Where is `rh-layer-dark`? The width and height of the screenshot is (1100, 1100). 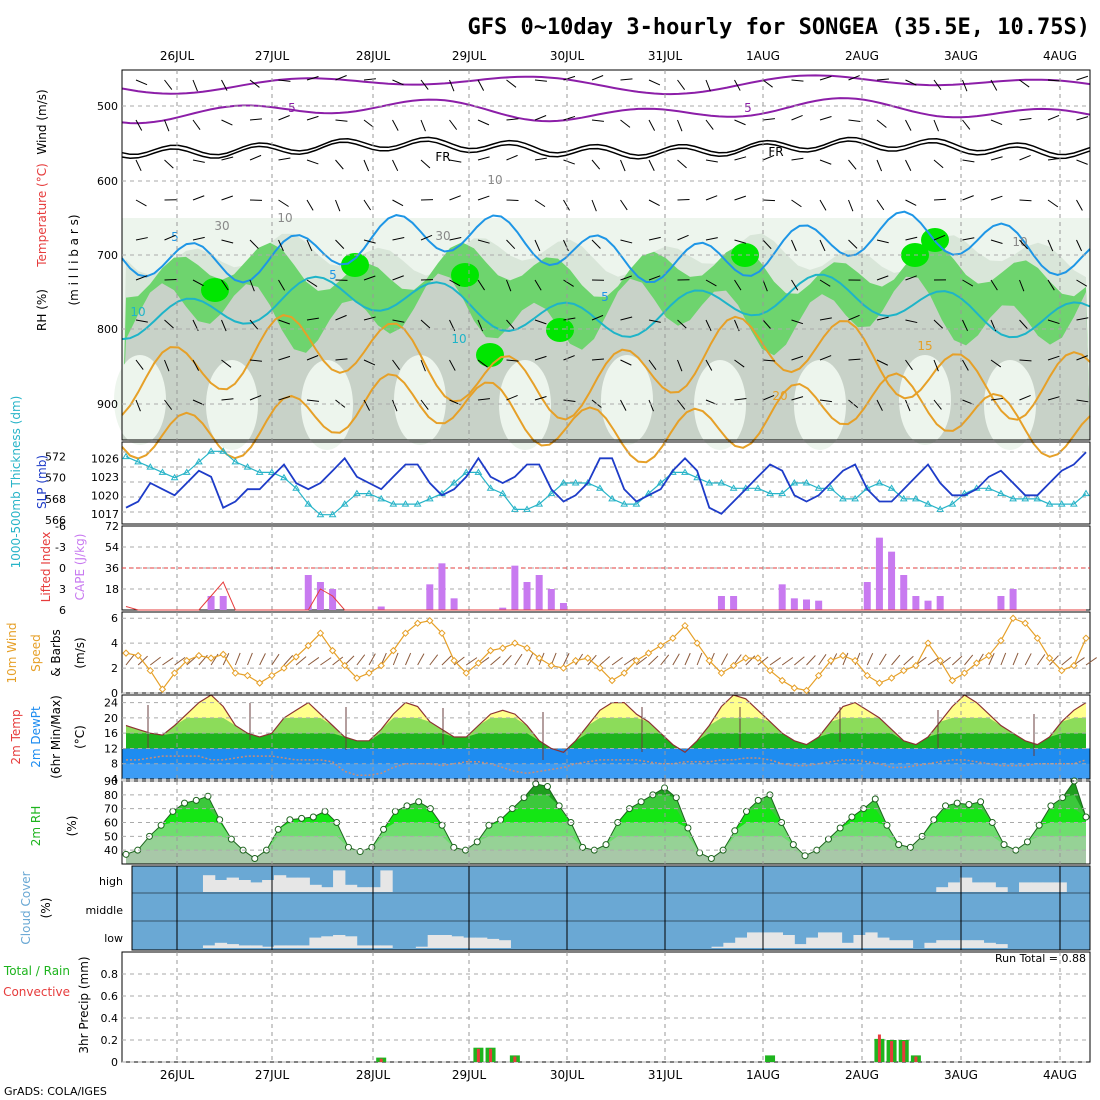 rh-layer-dark is located at coordinates (606, 356).